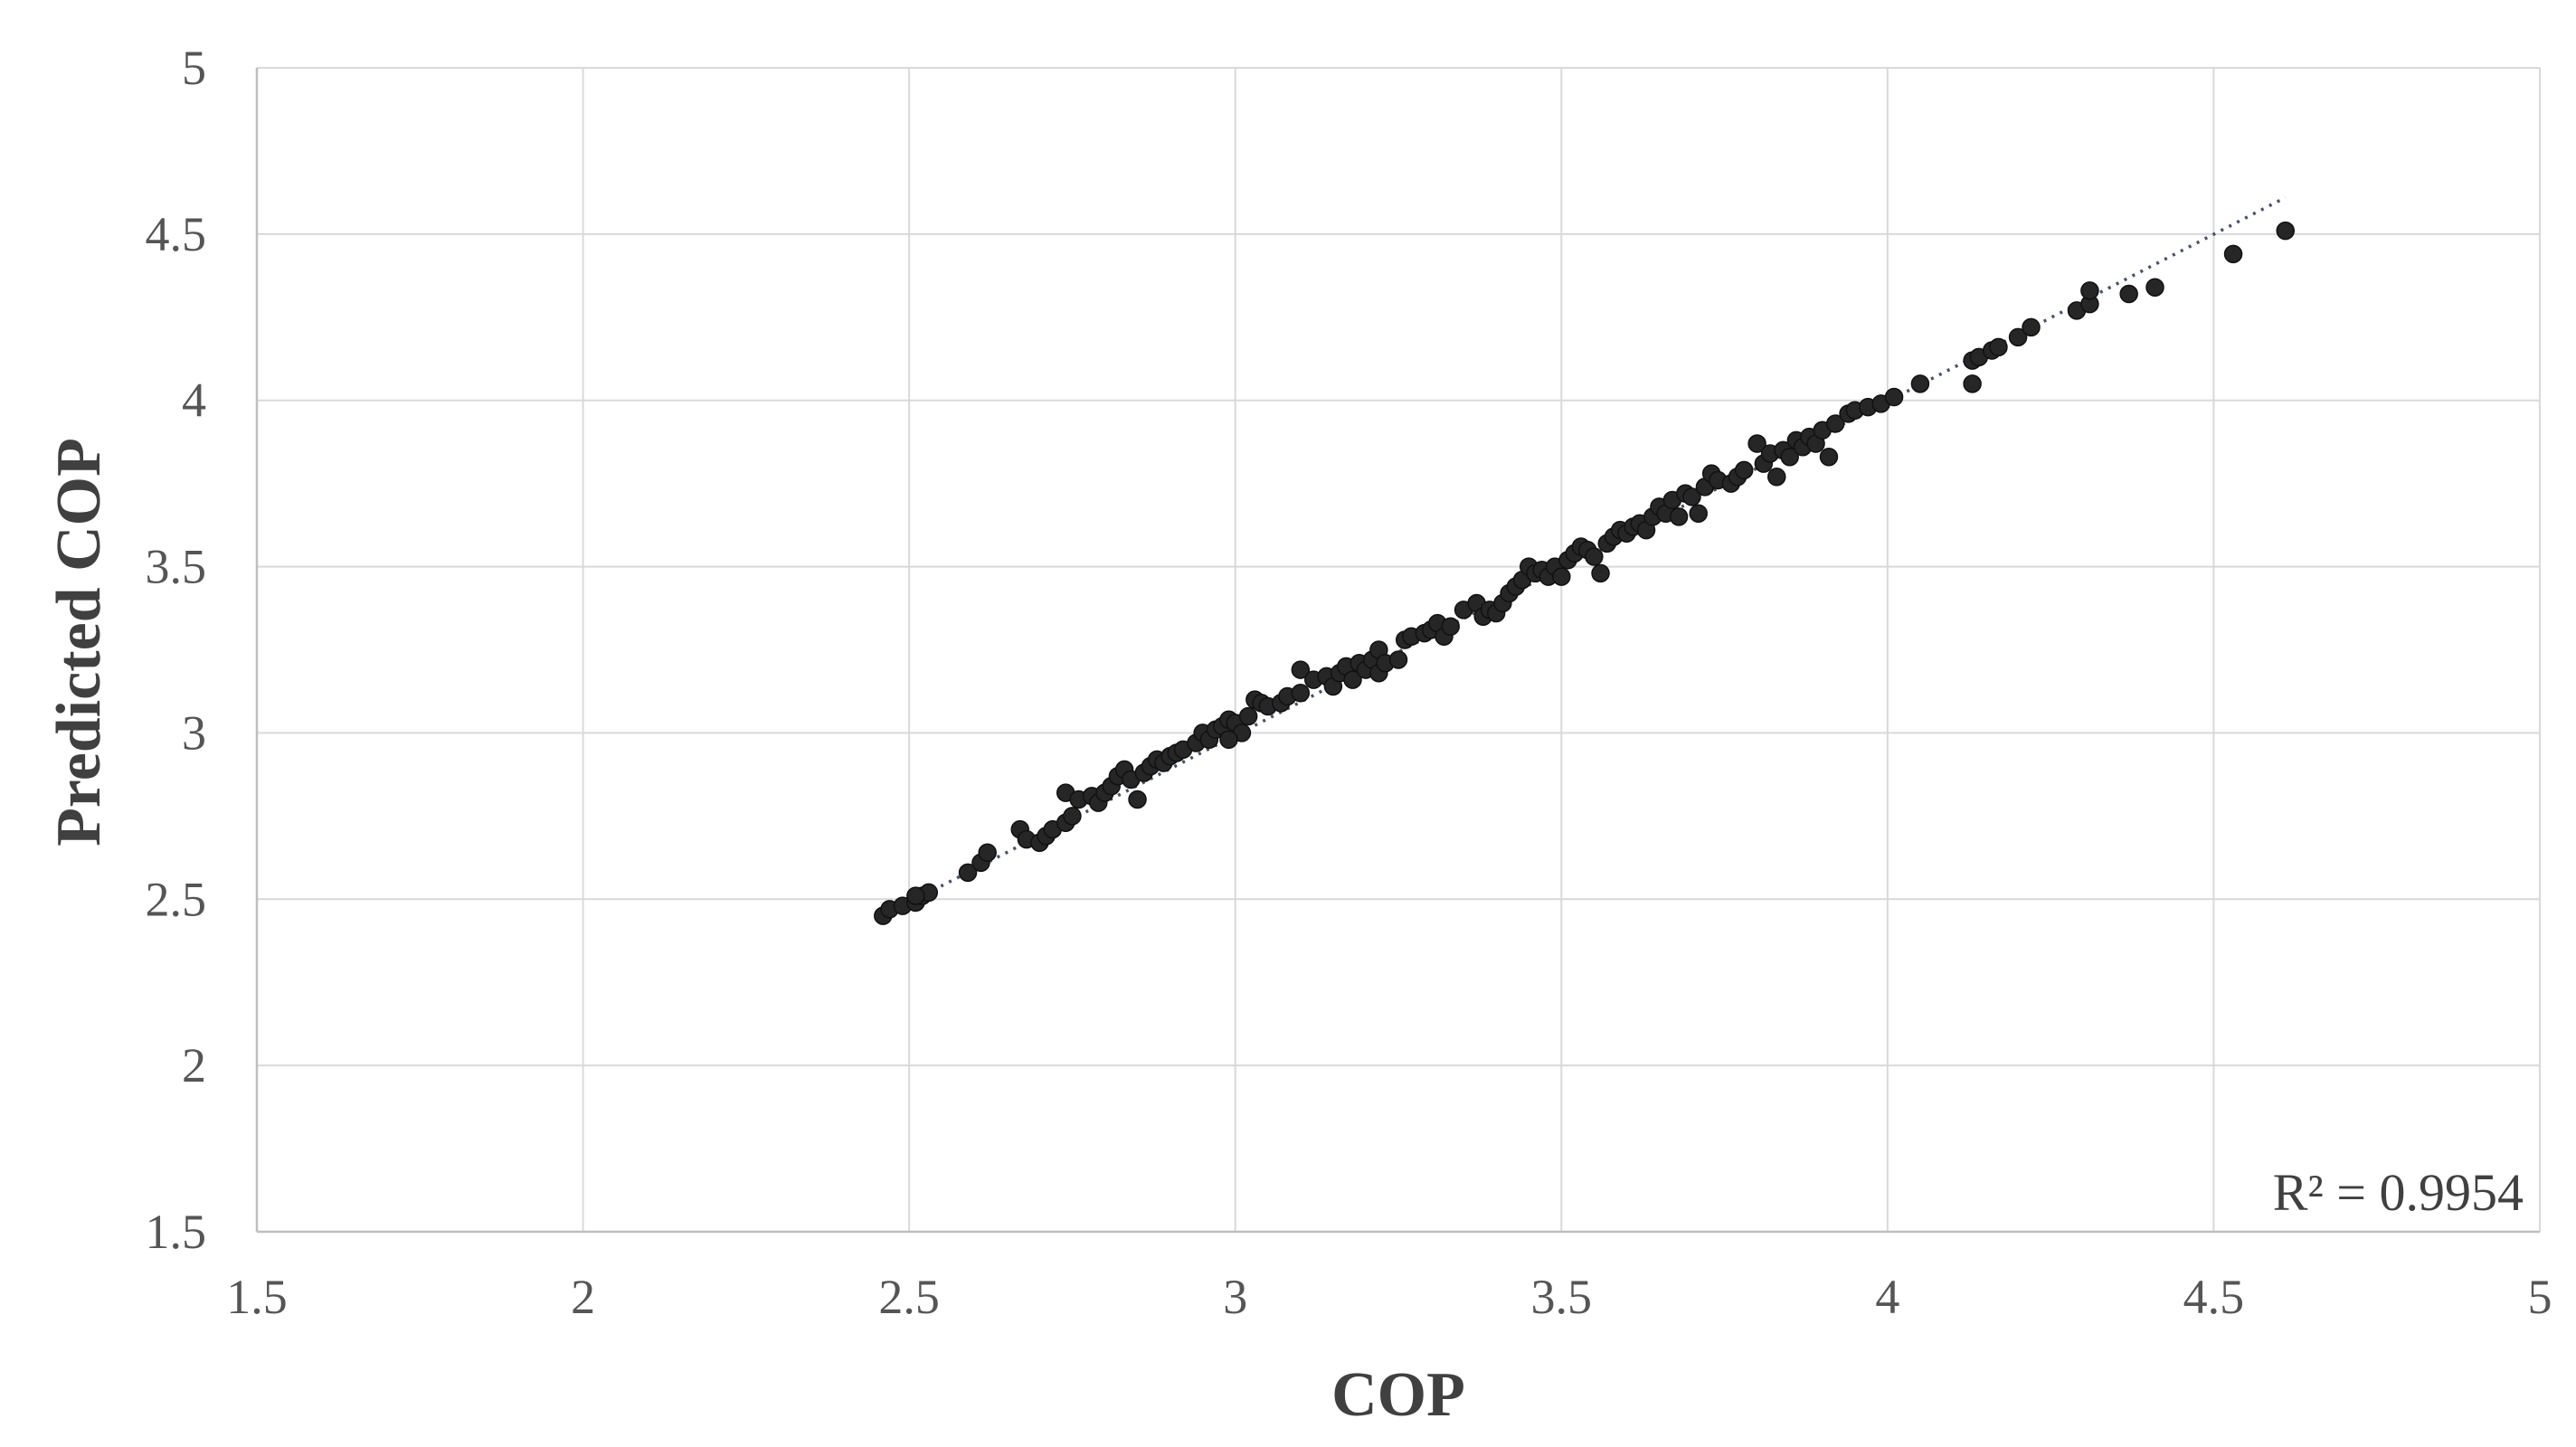 This screenshot has height=1447, width=2576. What do you see at coordinates (2398, 1192) in the screenshot?
I see `r-squared-annotation: R² = 0.9954` at bounding box center [2398, 1192].